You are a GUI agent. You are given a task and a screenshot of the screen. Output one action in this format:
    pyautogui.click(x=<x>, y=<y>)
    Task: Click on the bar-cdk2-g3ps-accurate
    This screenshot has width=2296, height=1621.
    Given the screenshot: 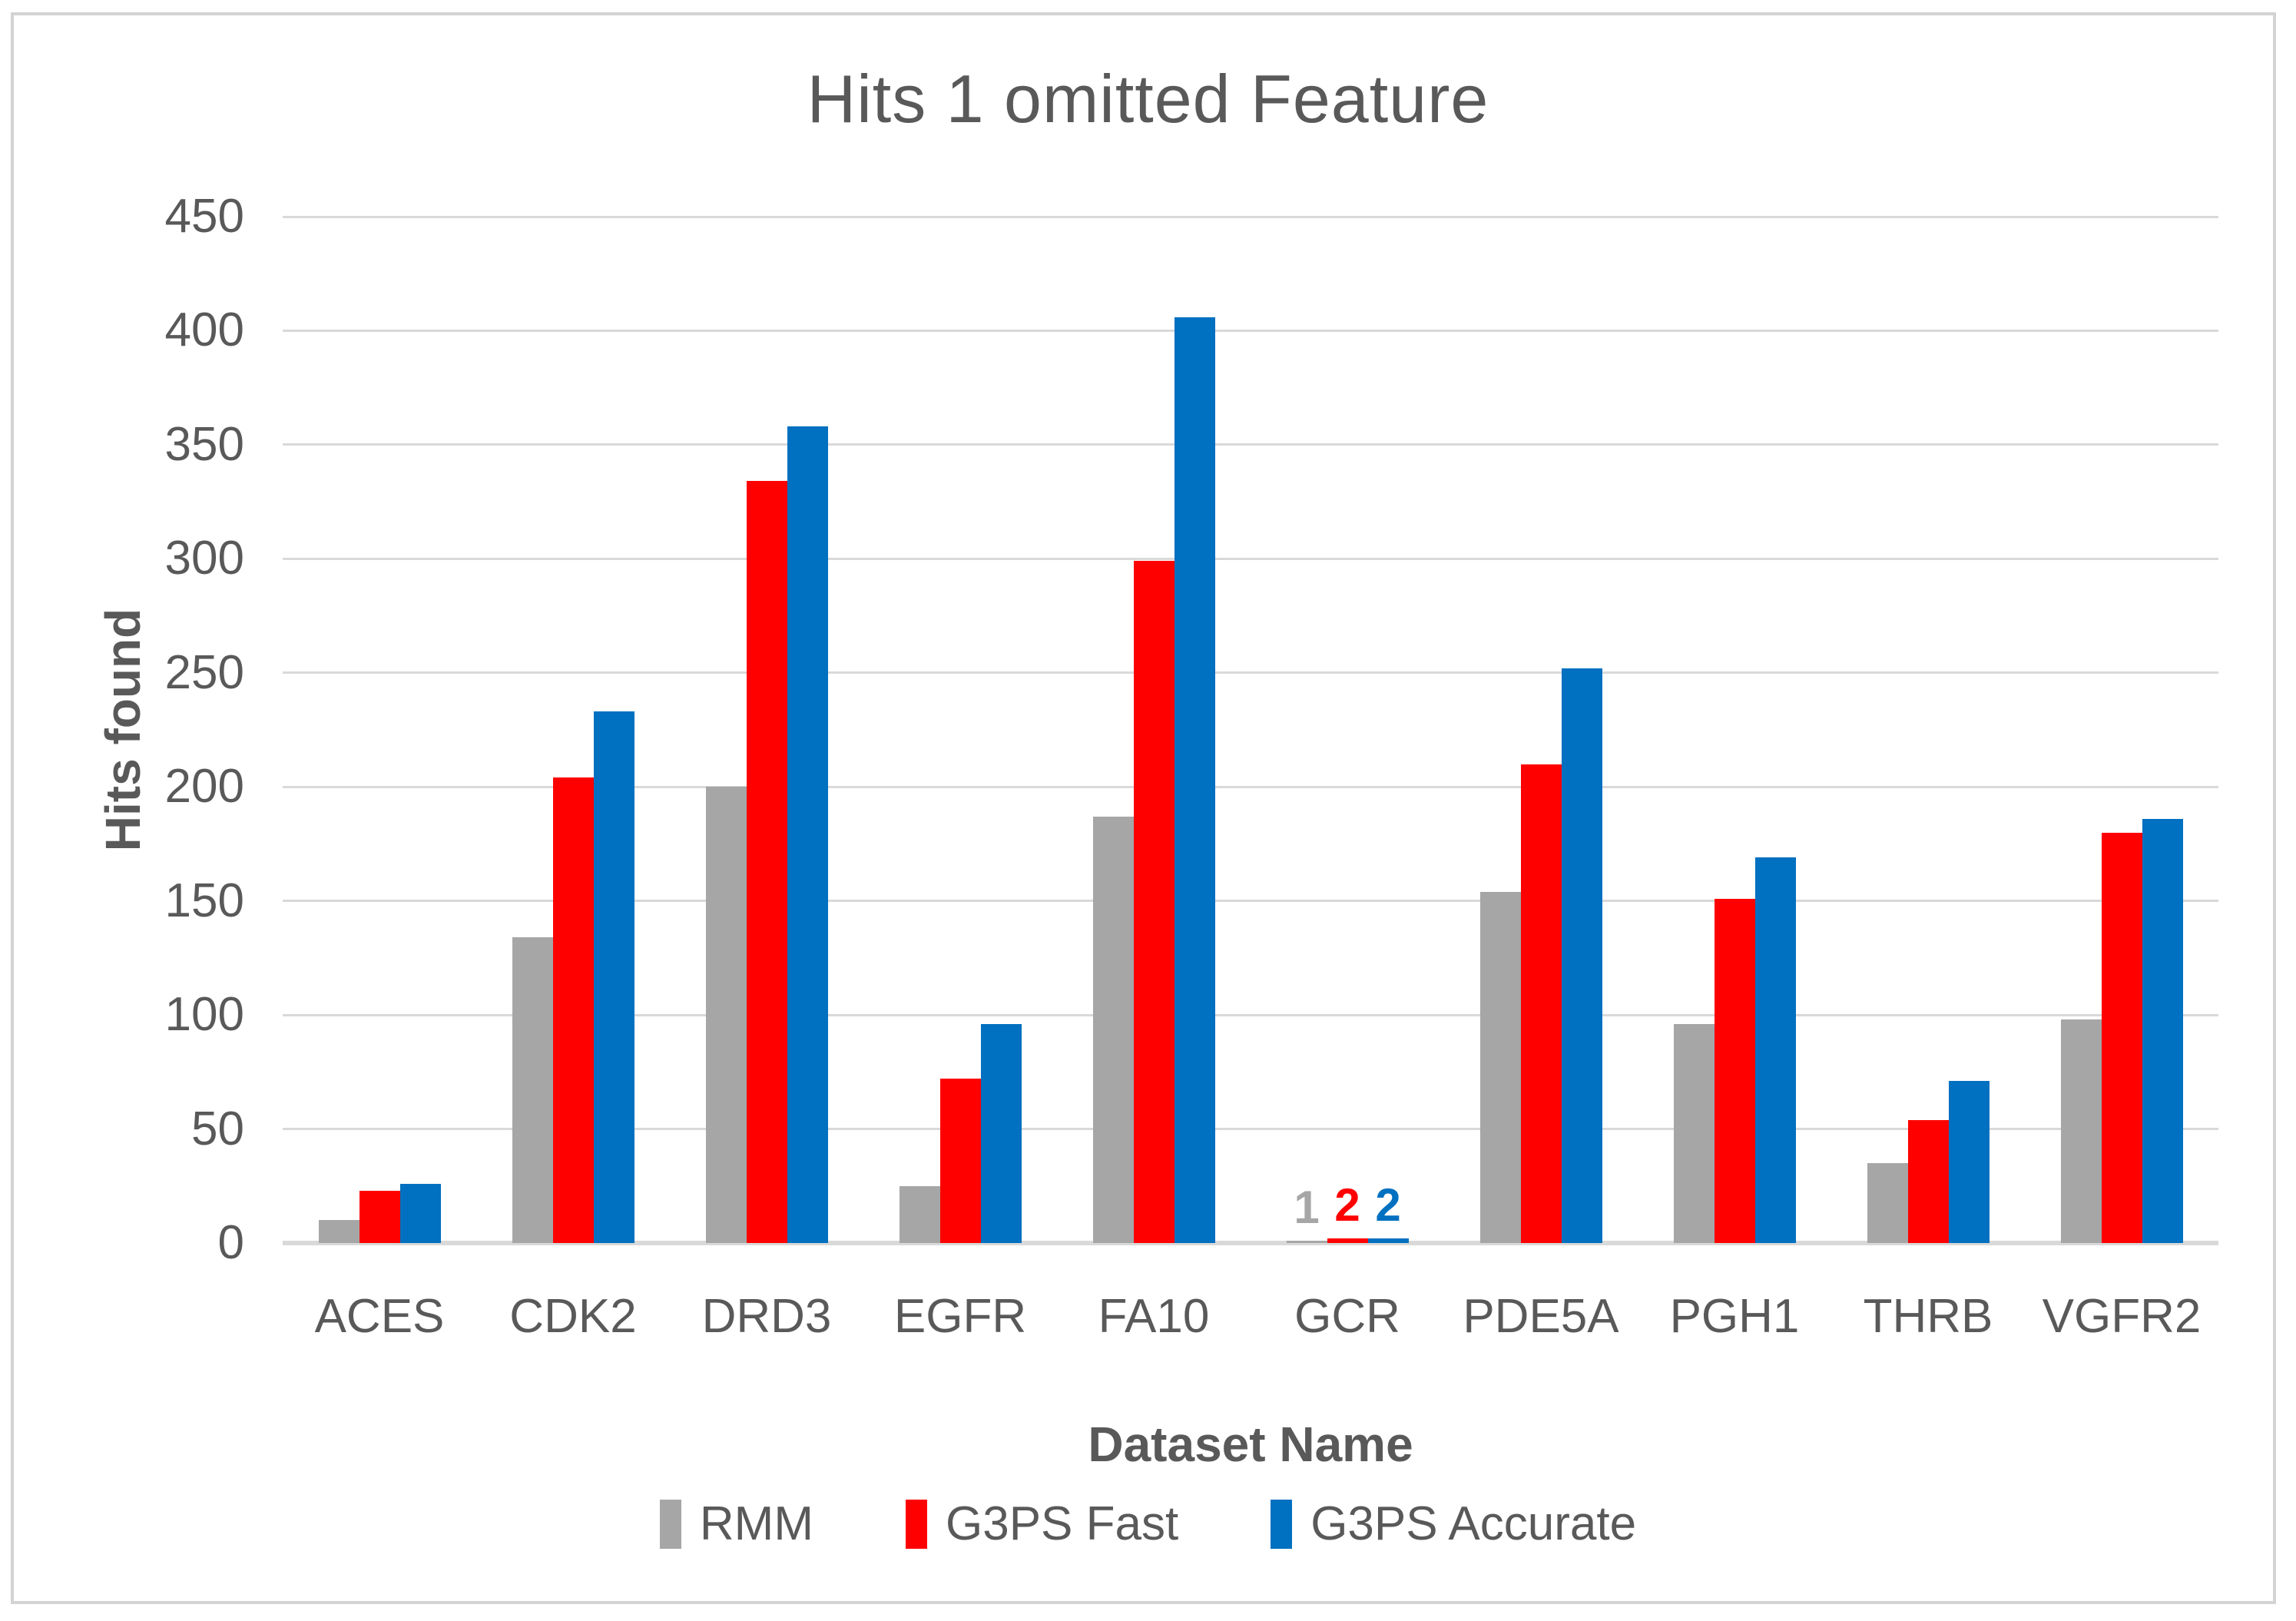 What is the action you would take?
    pyautogui.click(x=613, y=977)
    